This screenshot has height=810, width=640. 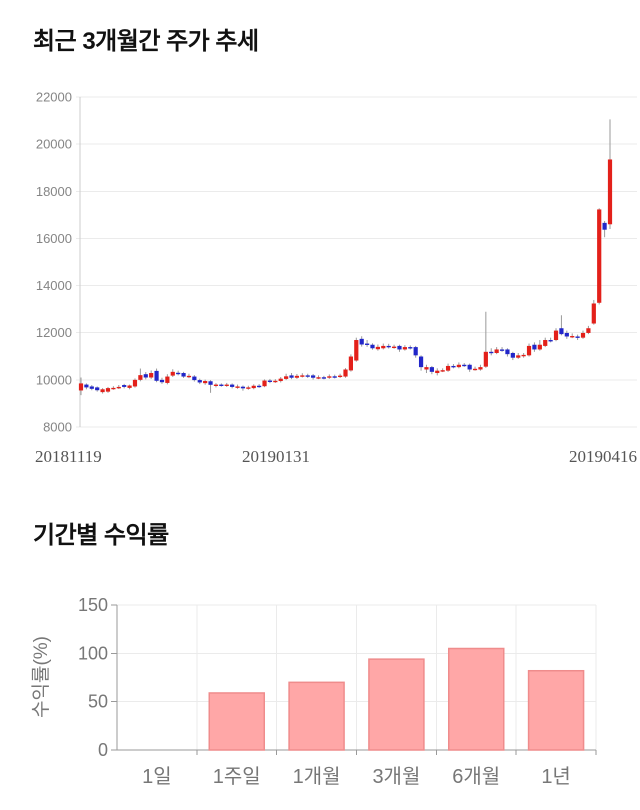 I want to click on returns-x-axis-label: 1년, so click(x=556, y=776).